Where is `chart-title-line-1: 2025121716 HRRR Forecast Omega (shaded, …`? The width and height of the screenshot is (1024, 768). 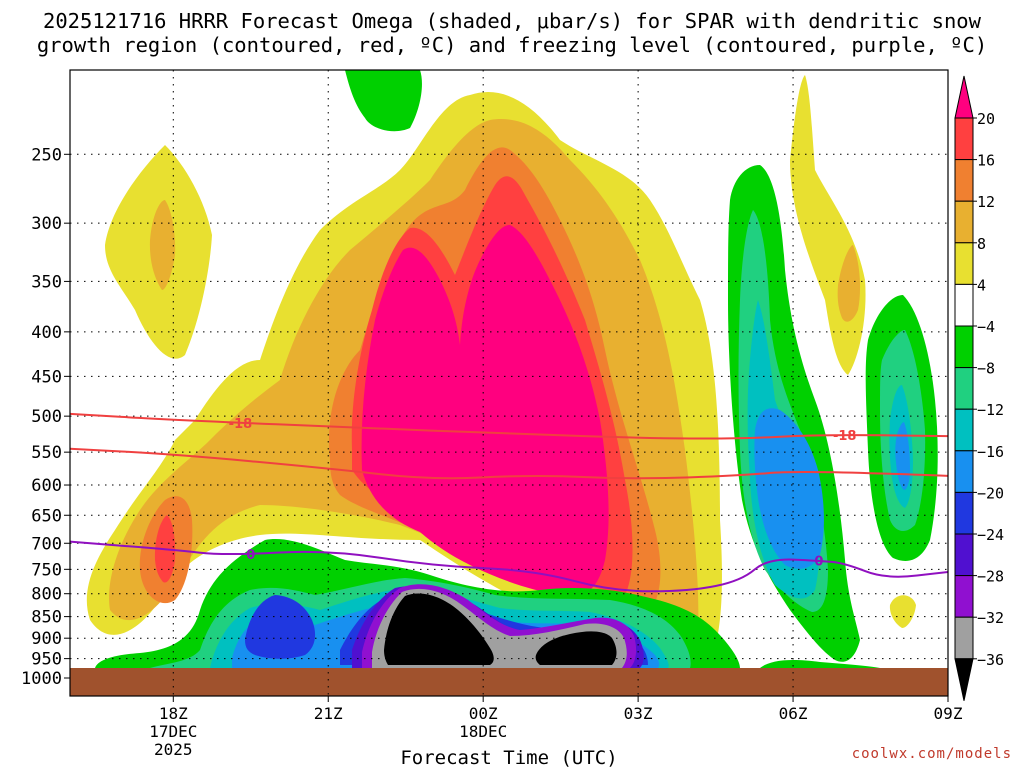 chart-title-line-1: 2025121716 HRRR Forecast Omega (shaded, … is located at coordinates (512, 21).